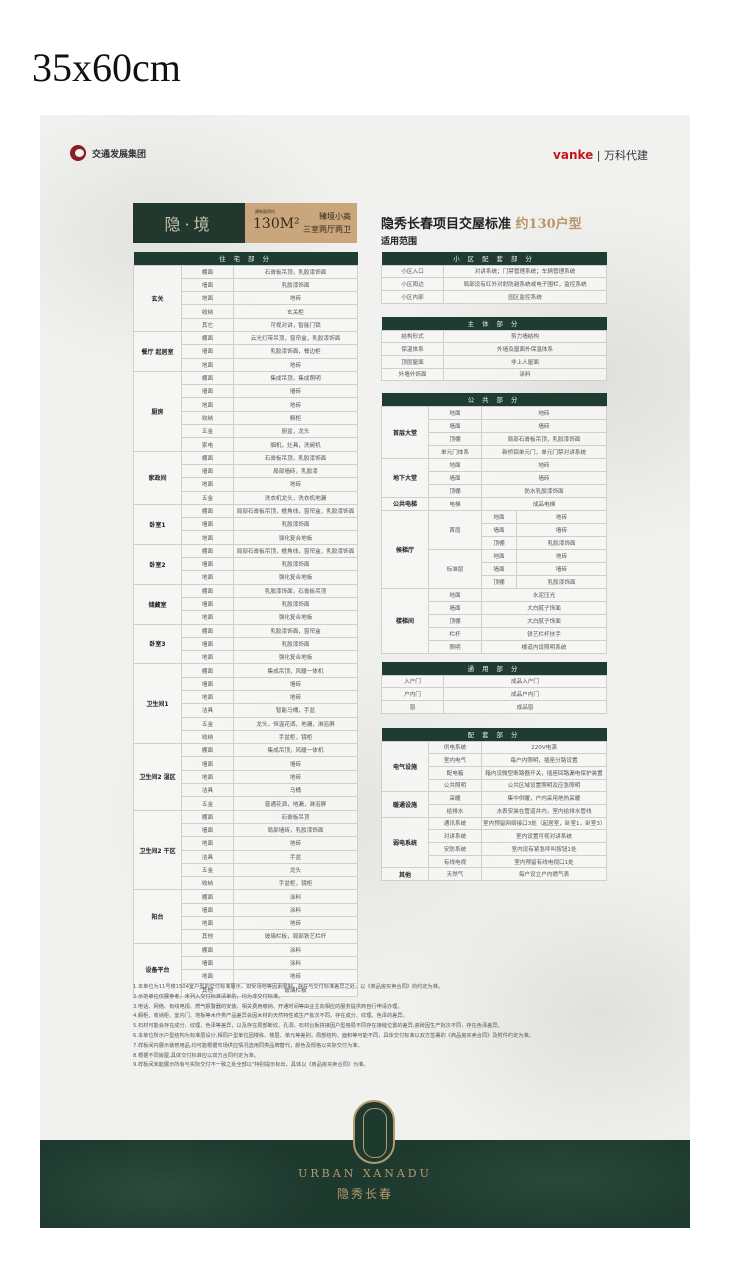  What do you see at coordinates (246, 411) in the screenshot?
I see `table-row: 厨房 棚面 集成吊顶，集成照明` at bounding box center [246, 411].